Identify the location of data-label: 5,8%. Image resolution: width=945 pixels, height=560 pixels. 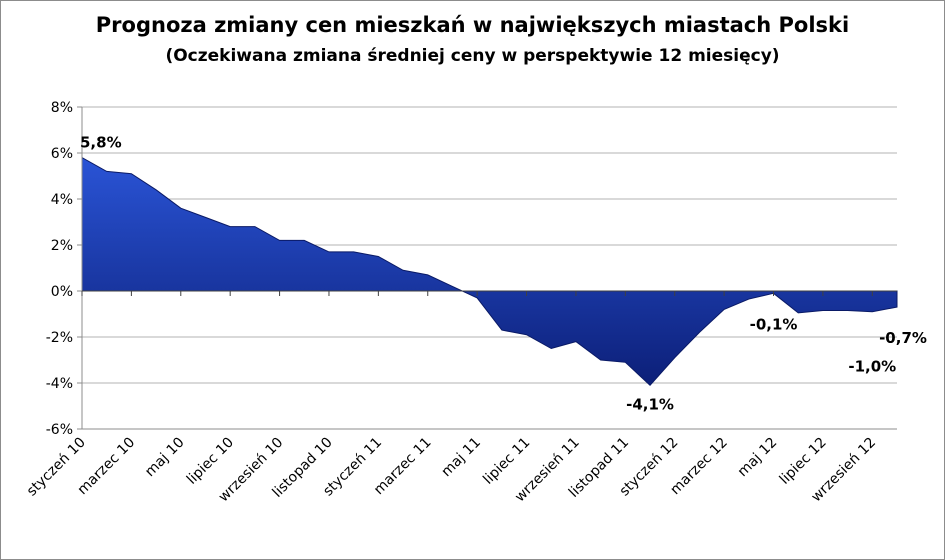
(101, 143).